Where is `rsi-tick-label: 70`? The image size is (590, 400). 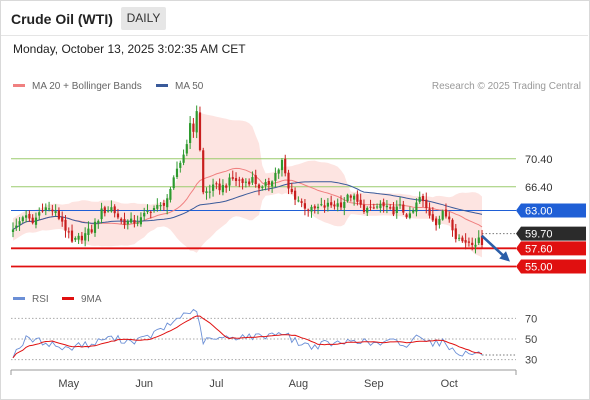 rsi-tick-label: 70 is located at coordinates (531, 319).